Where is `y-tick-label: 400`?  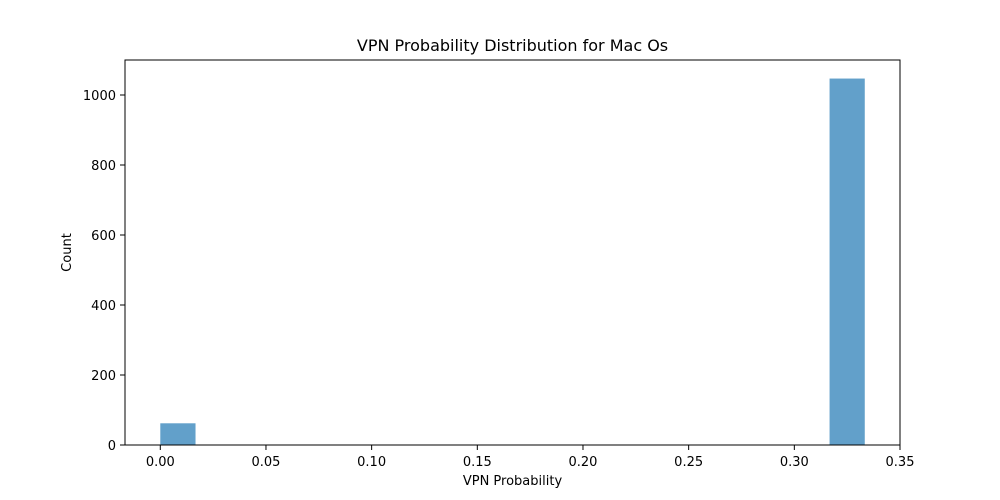
y-tick-label: 400 is located at coordinates (103, 306).